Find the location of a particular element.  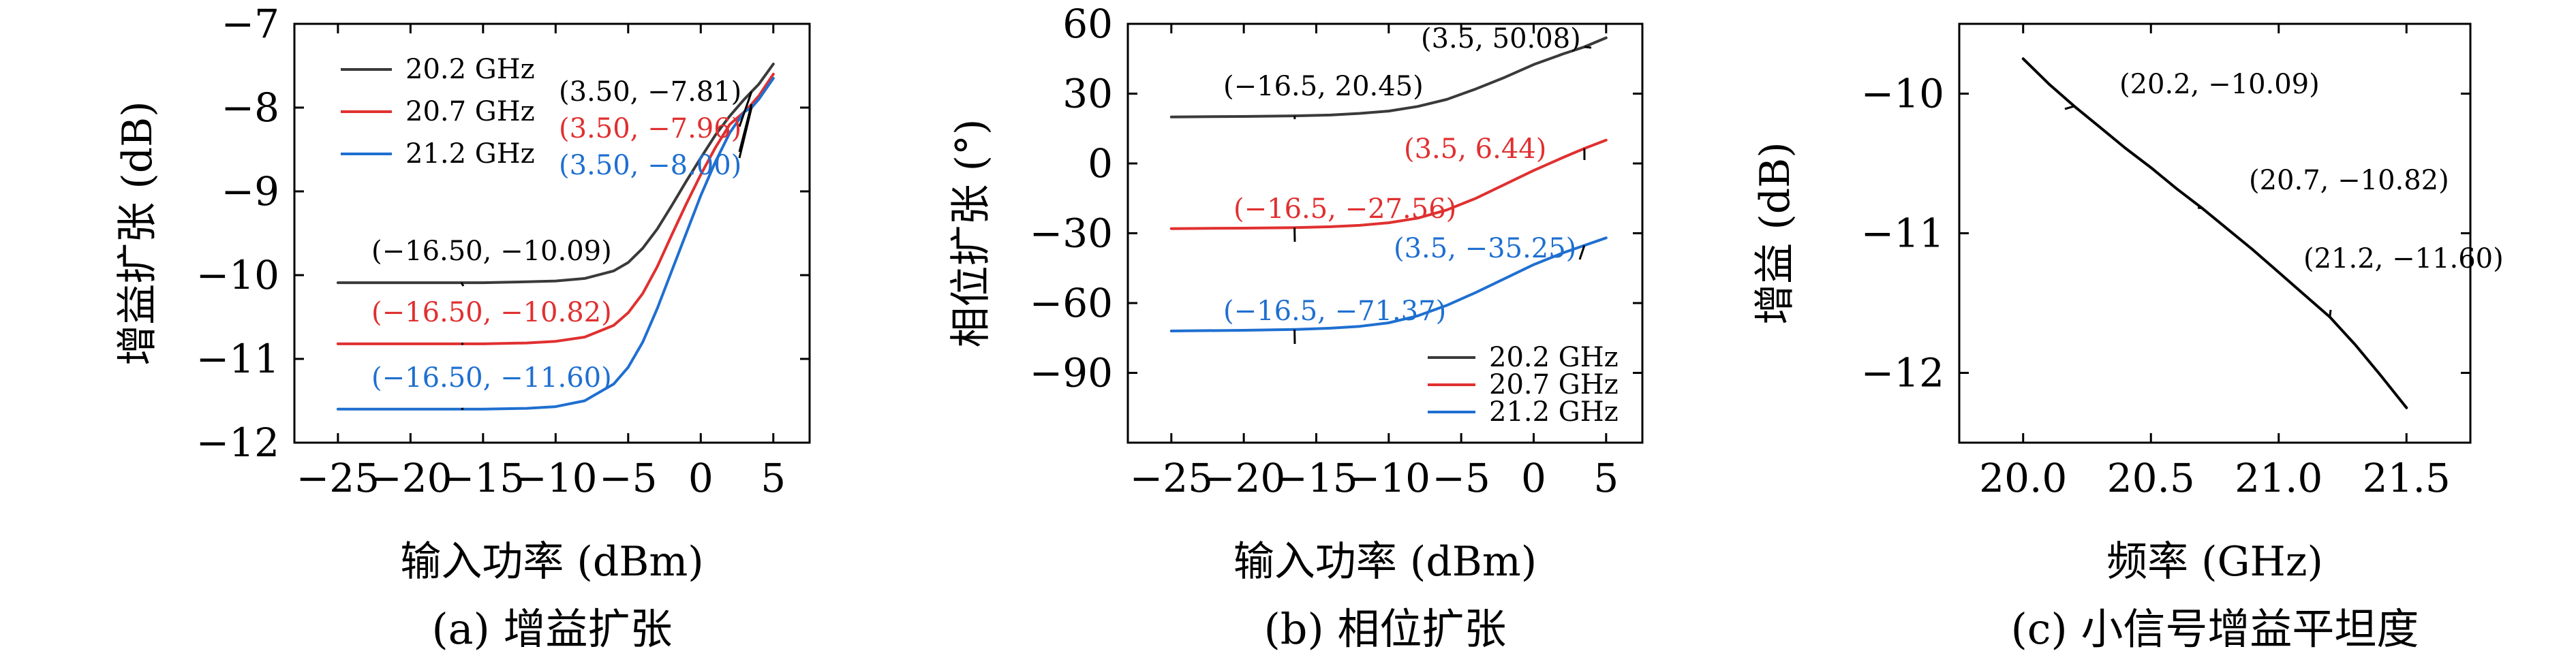

y-axis-label: 增益 (dB) is located at coordinates (1775, 233).